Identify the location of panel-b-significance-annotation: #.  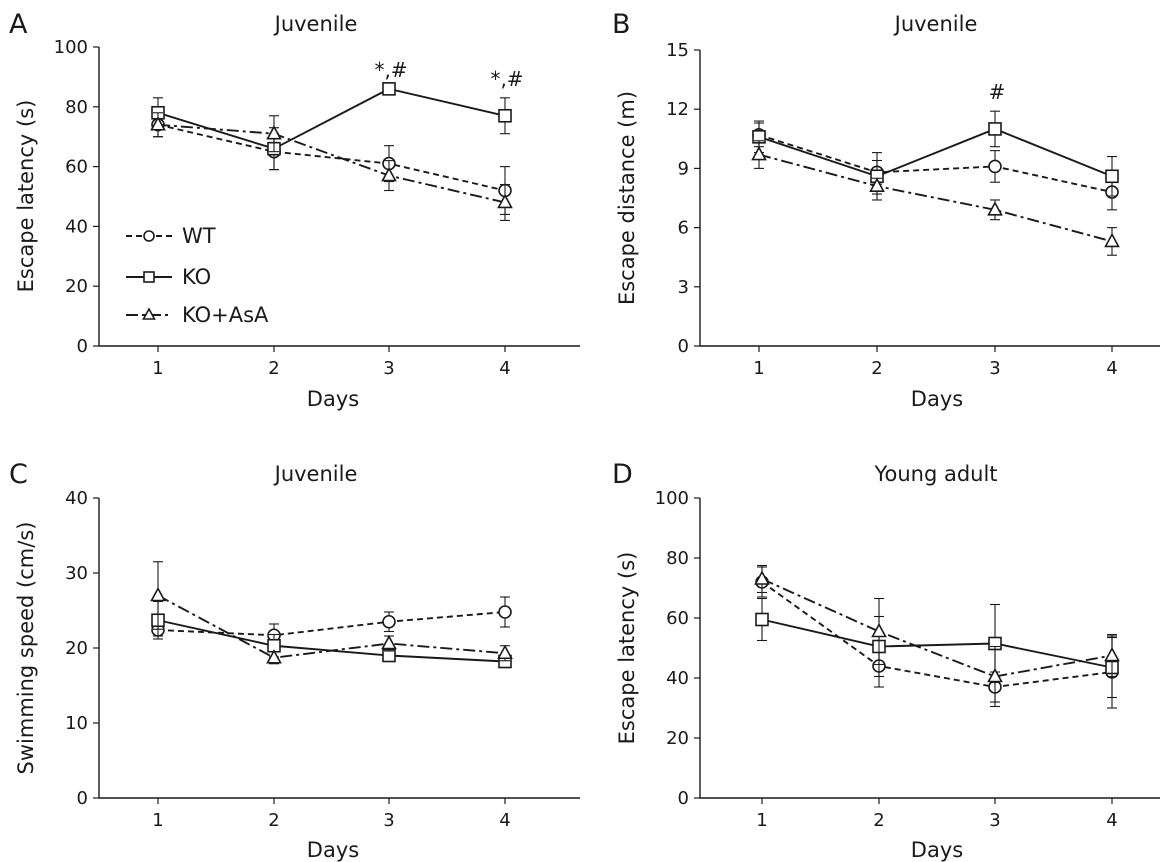
(997, 92).